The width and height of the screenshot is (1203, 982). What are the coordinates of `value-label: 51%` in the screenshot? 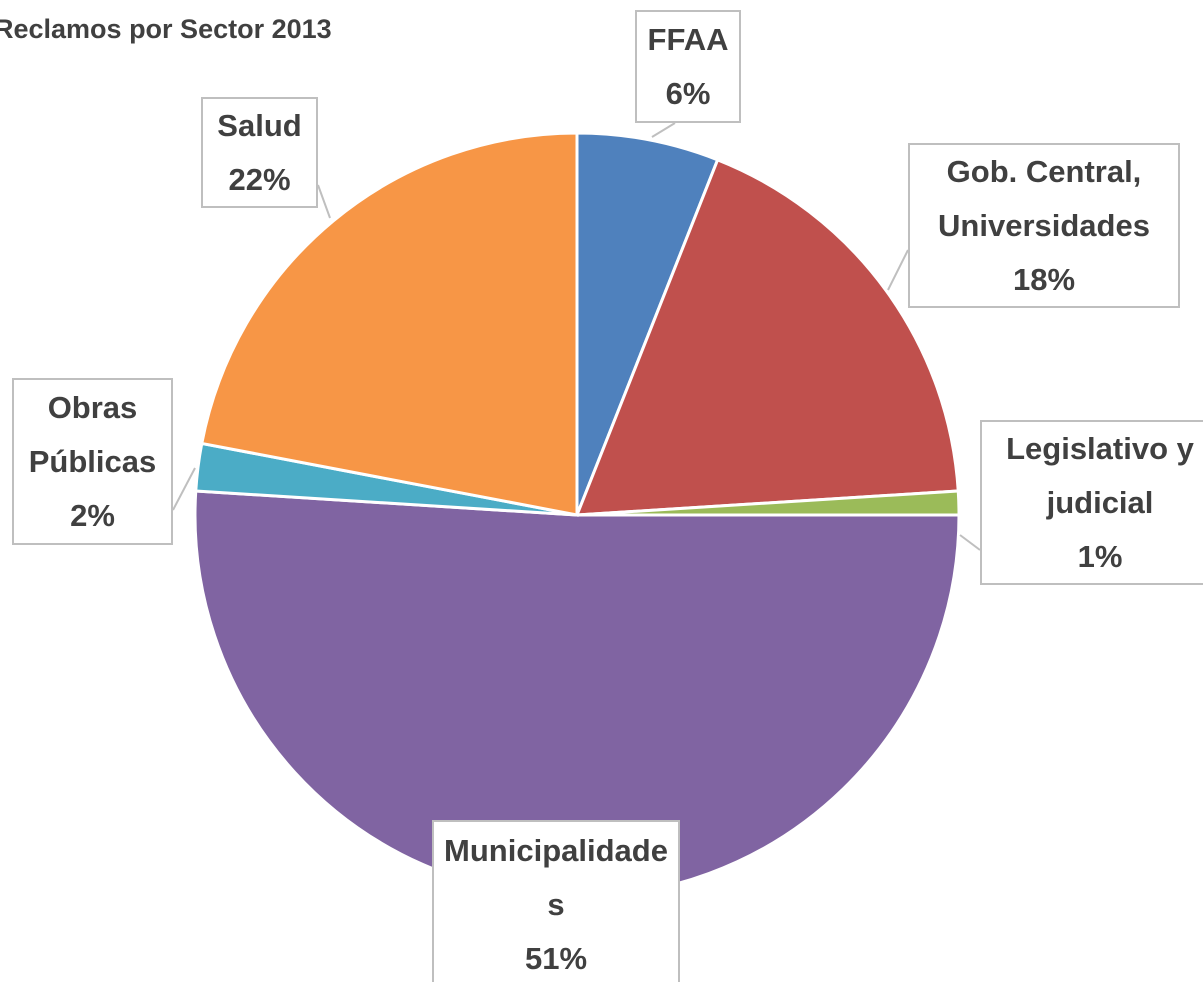 It's located at (556, 958).